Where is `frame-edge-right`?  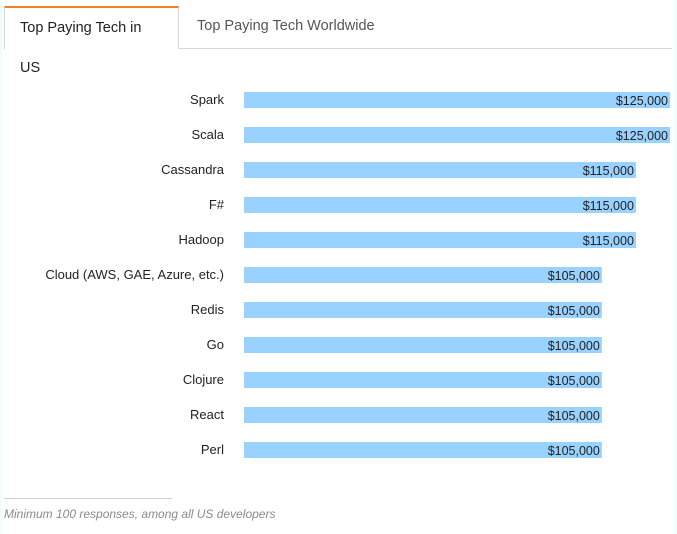 frame-edge-right is located at coordinates (675, 267).